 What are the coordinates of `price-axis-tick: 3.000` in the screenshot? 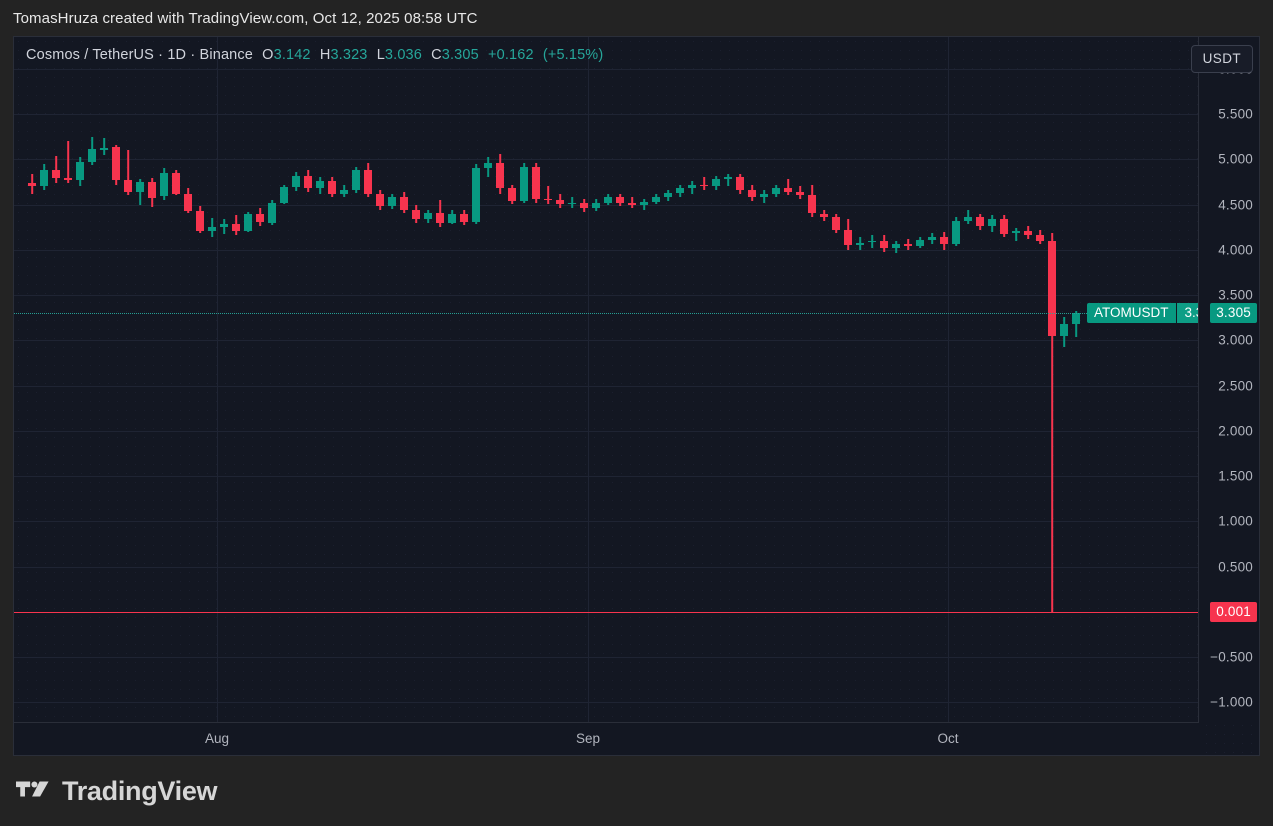 It's located at (1235, 340).